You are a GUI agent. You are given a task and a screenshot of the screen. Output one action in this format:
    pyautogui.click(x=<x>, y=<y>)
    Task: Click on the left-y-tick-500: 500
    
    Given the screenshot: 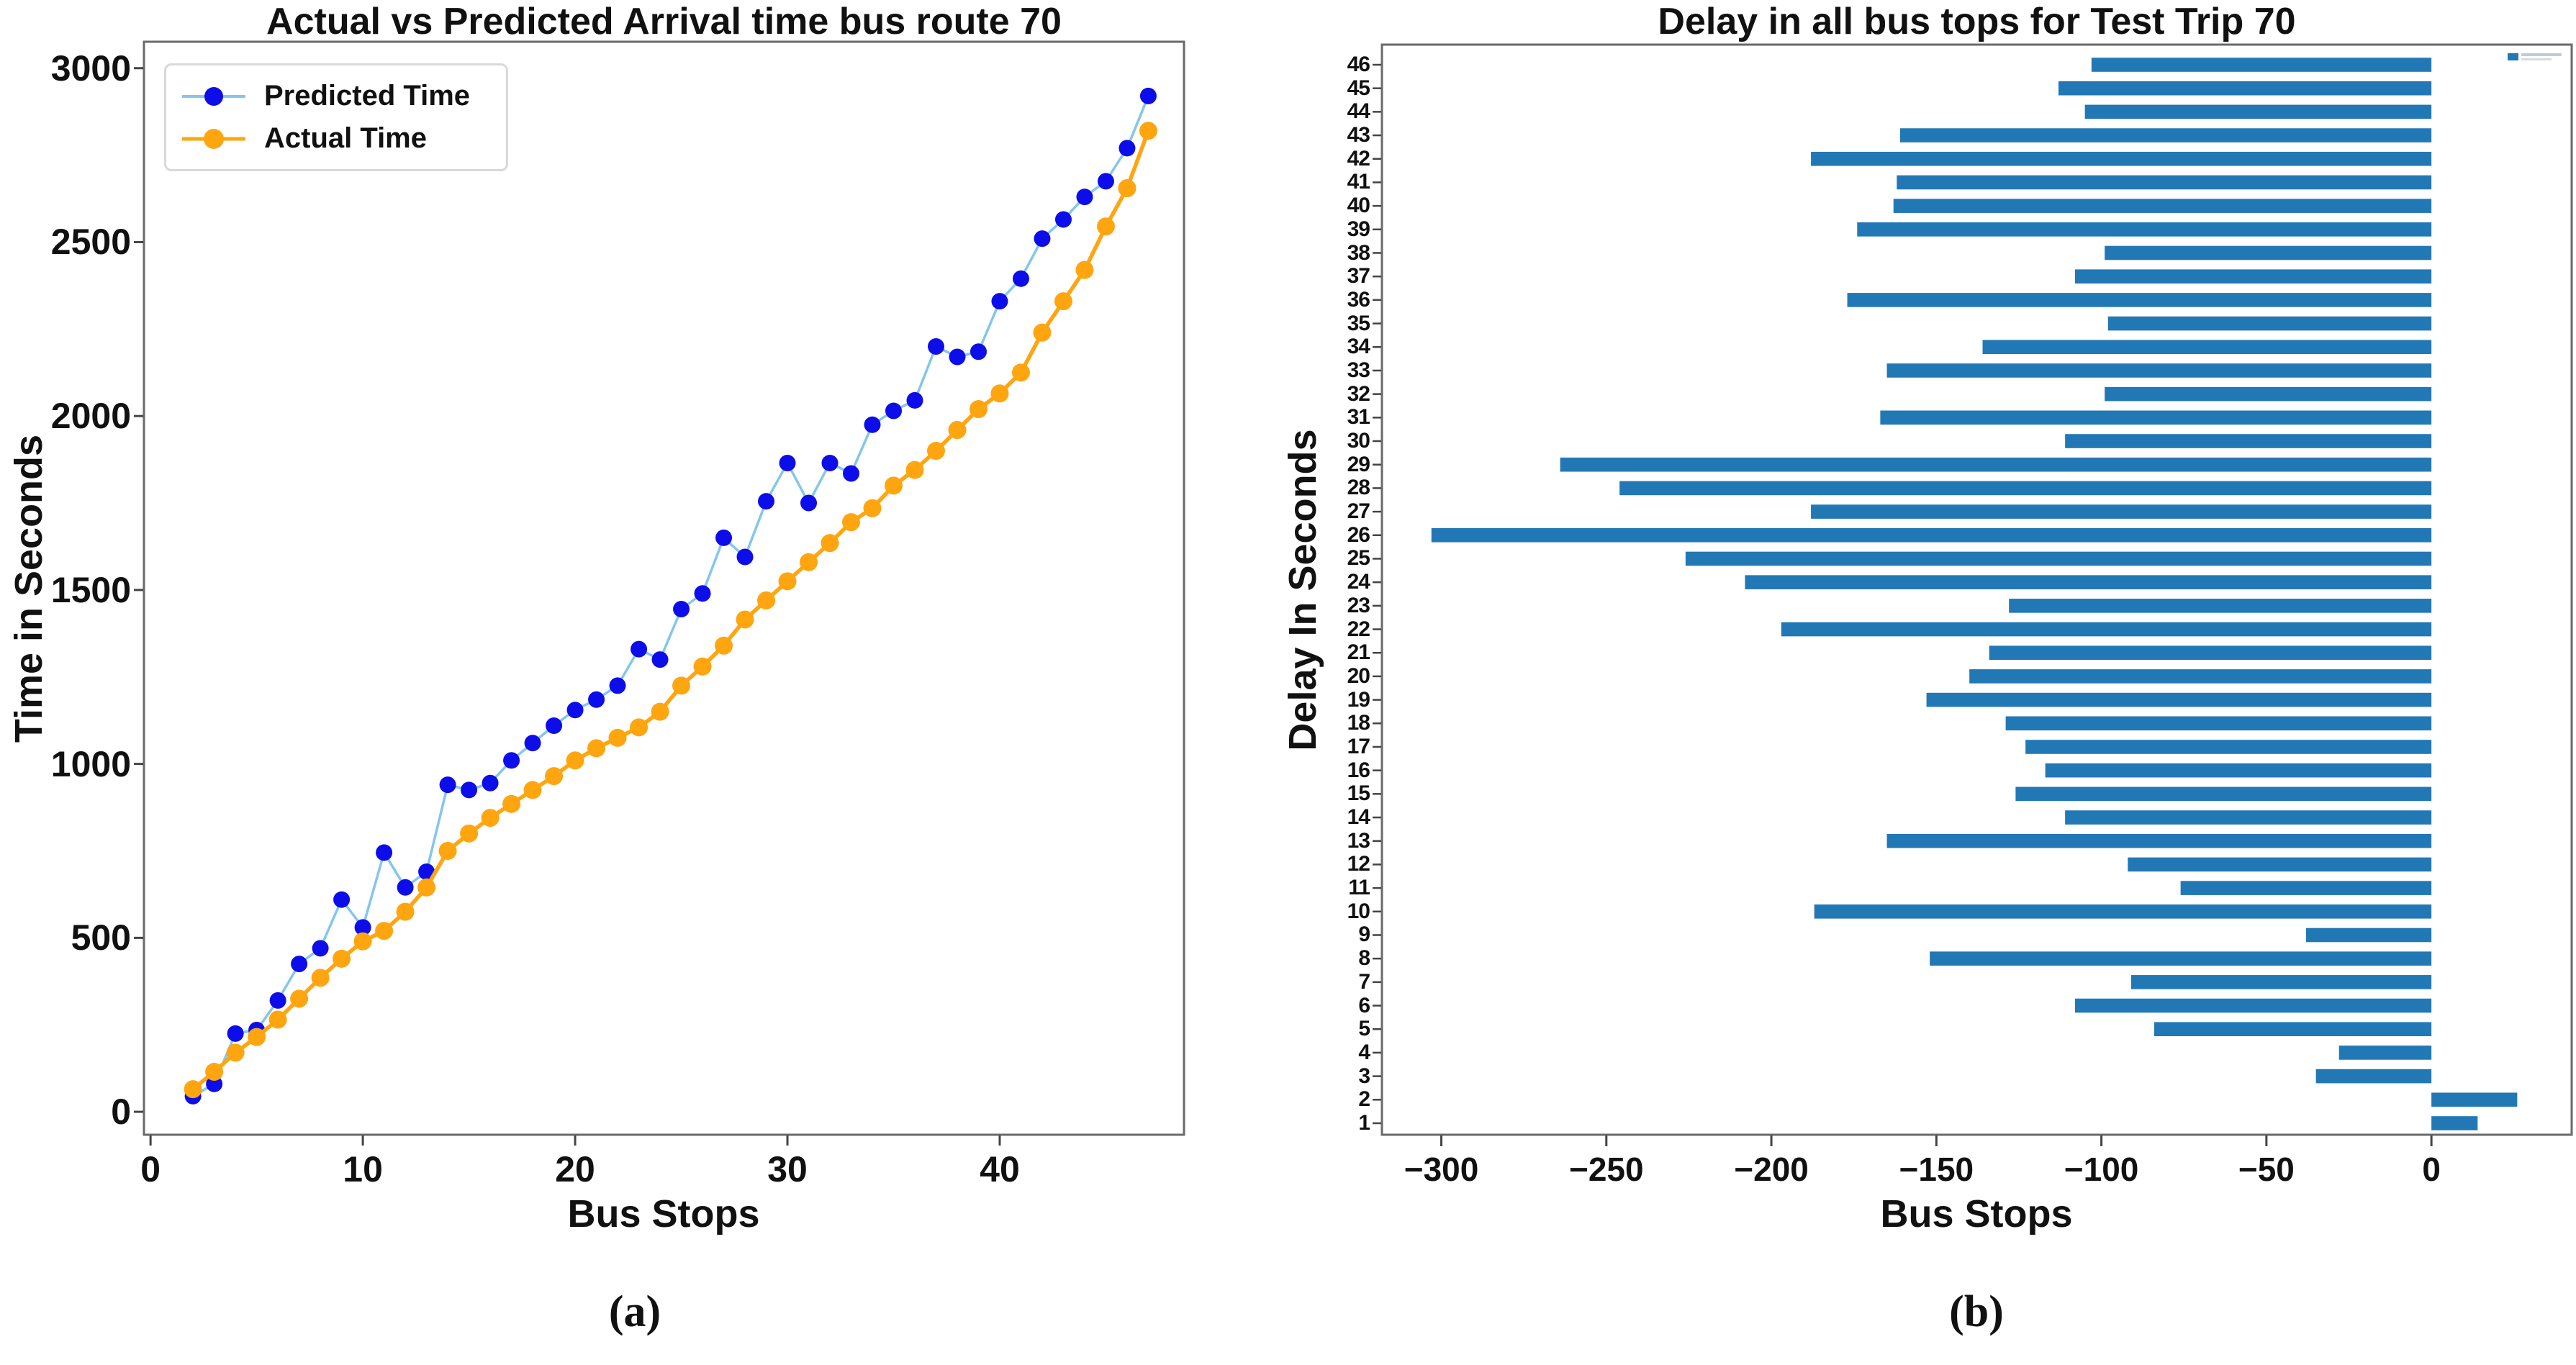 What is the action you would take?
    pyautogui.click(x=101, y=937)
    